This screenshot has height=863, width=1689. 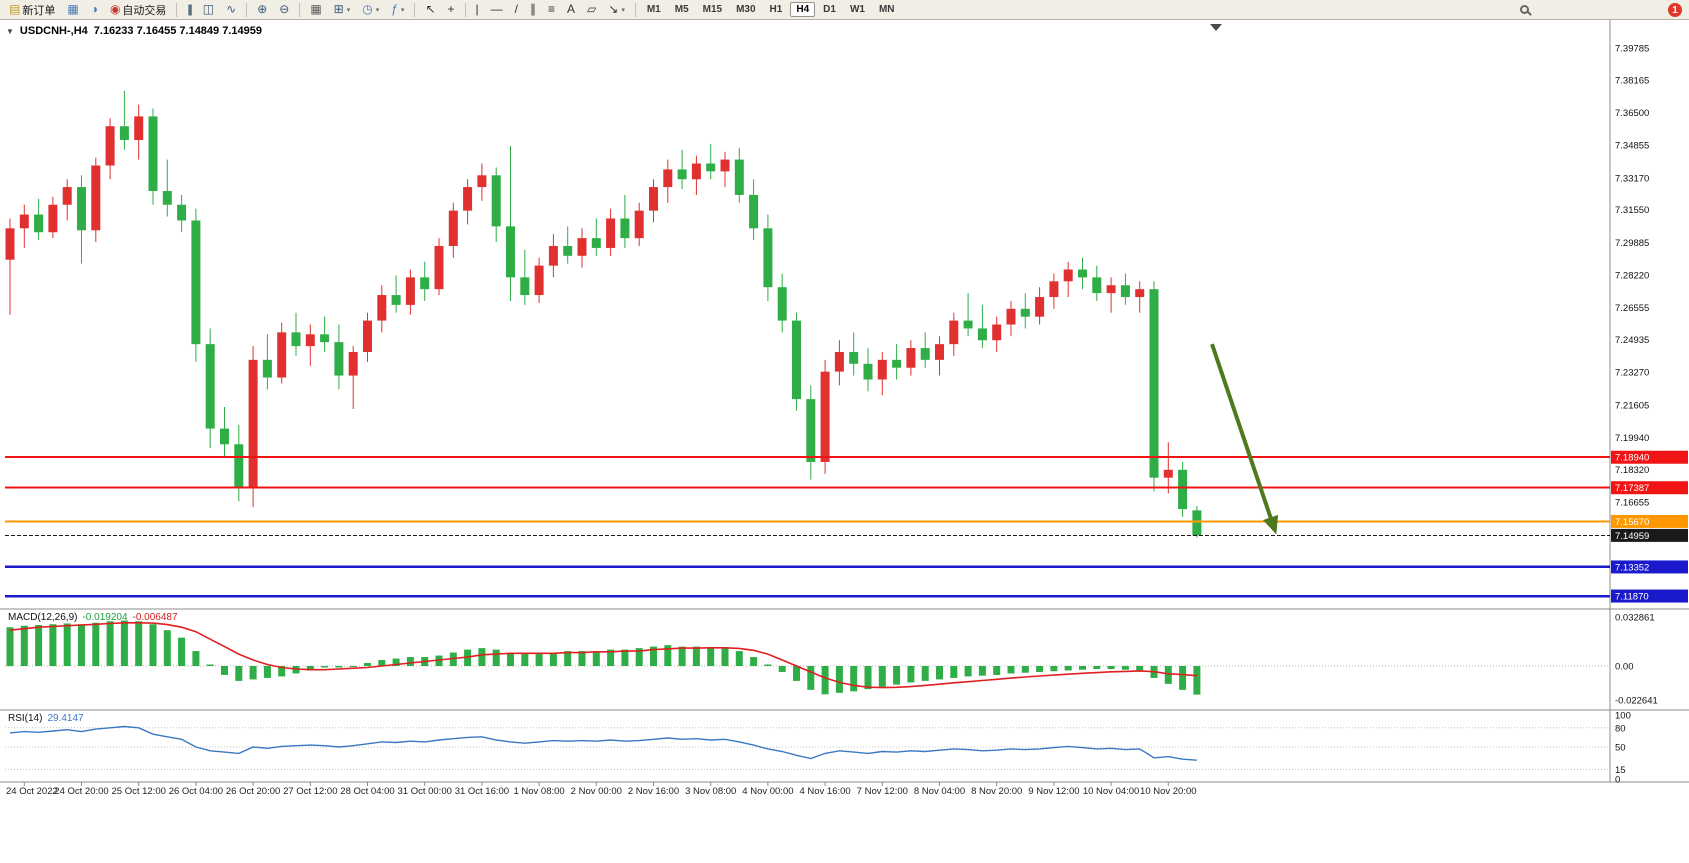 What do you see at coordinates (1632, 438) in the screenshot?
I see `price-tick: 7.19940` at bounding box center [1632, 438].